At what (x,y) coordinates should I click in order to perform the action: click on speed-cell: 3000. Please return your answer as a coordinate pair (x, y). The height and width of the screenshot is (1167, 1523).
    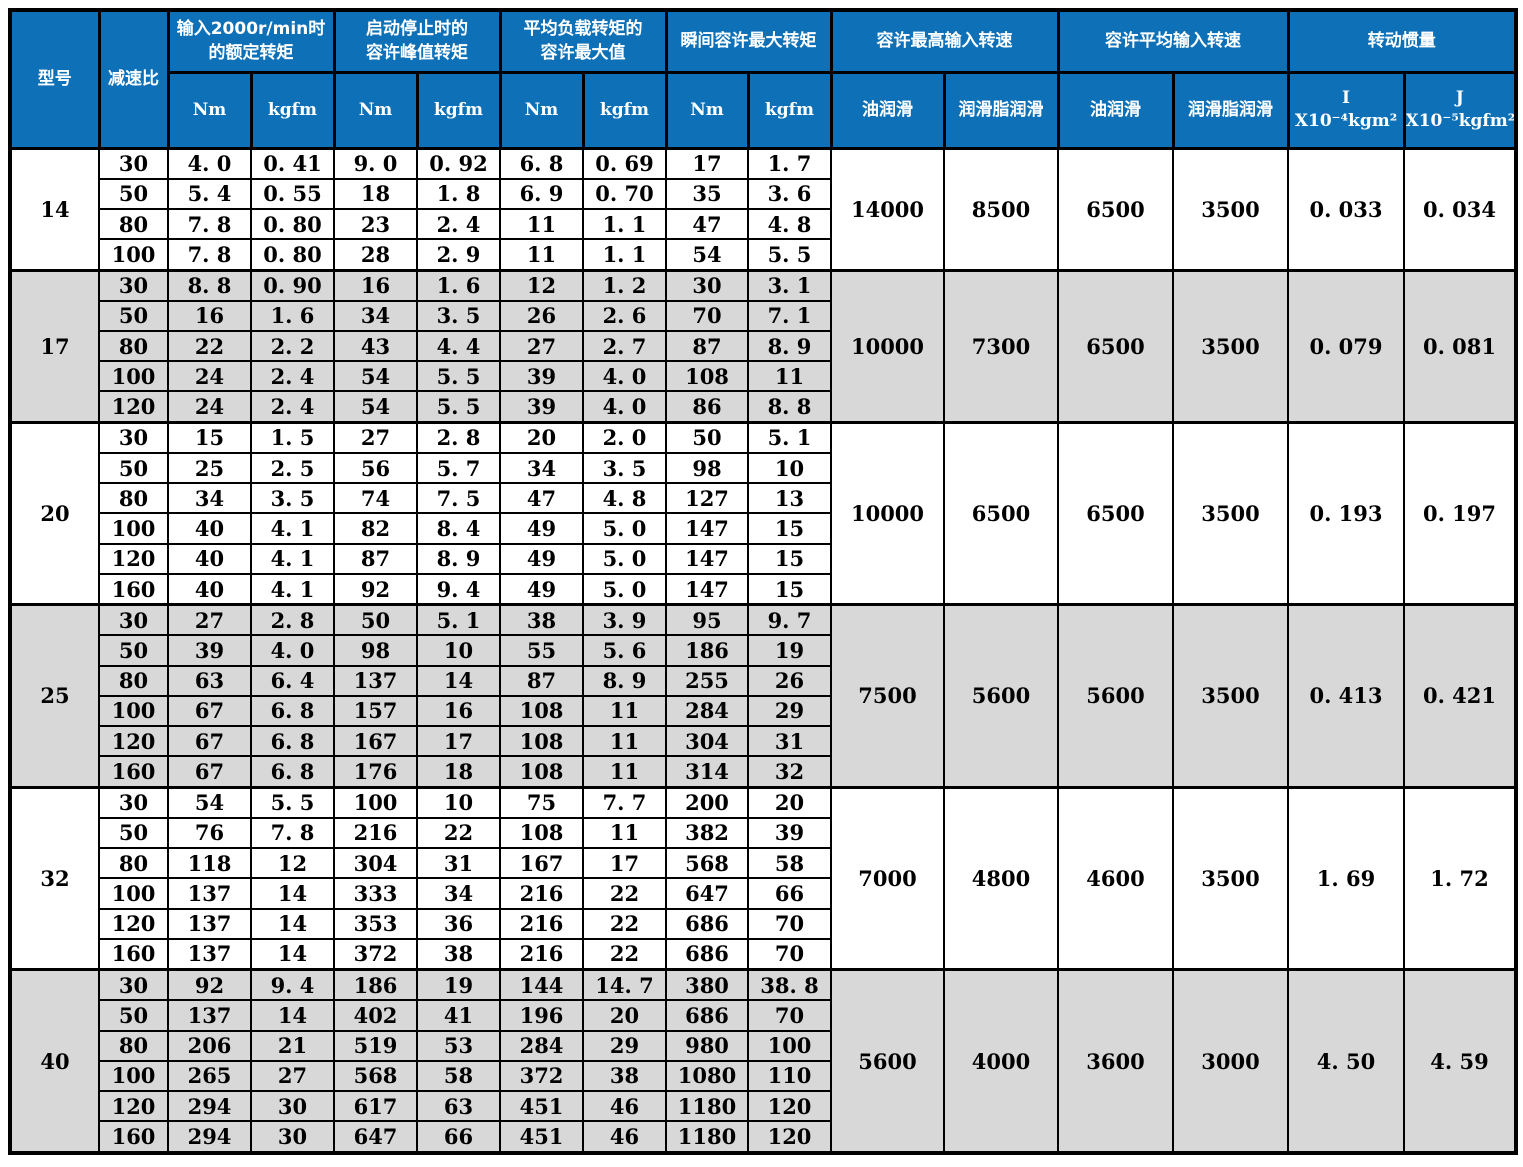
    Looking at the image, I should click on (1230, 1061).